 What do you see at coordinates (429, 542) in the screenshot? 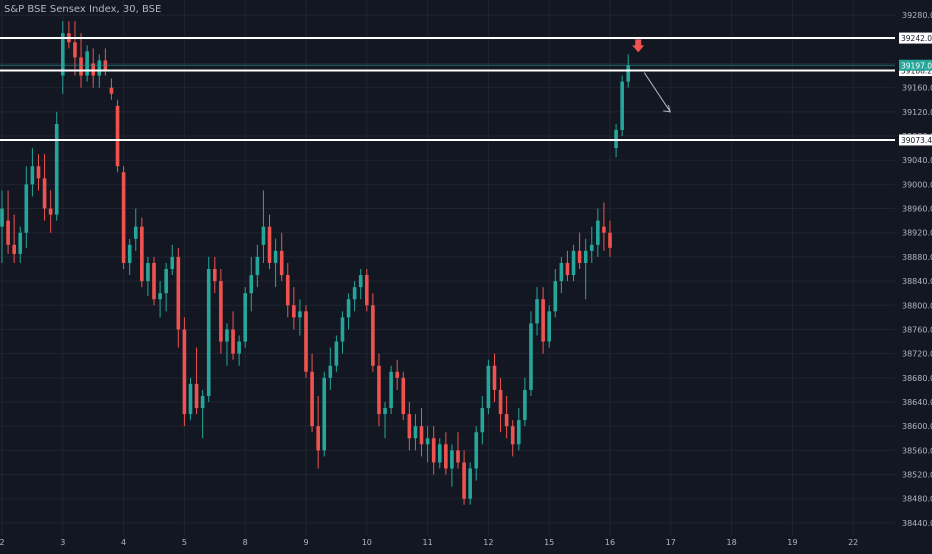
I see `time-axis: 2 3 4 5 8 9 10 11 12 15 16 17 18 19 22` at bounding box center [429, 542].